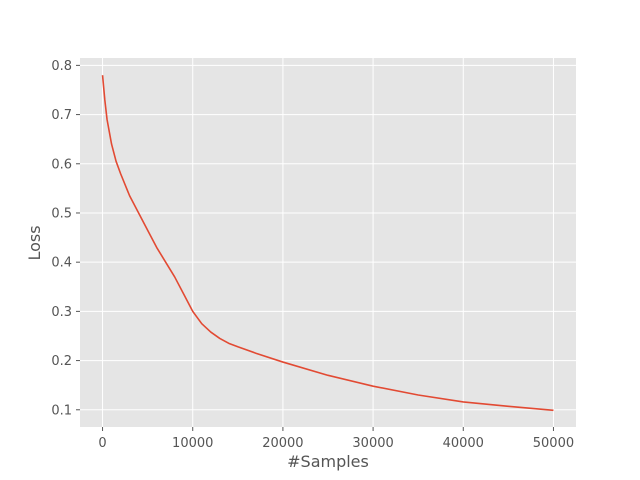 The height and width of the screenshot is (480, 640). What do you see at coordinates (102, 443) in the screenshot?
I see `x-tick-label: 0` at bounding box center [102, 443].